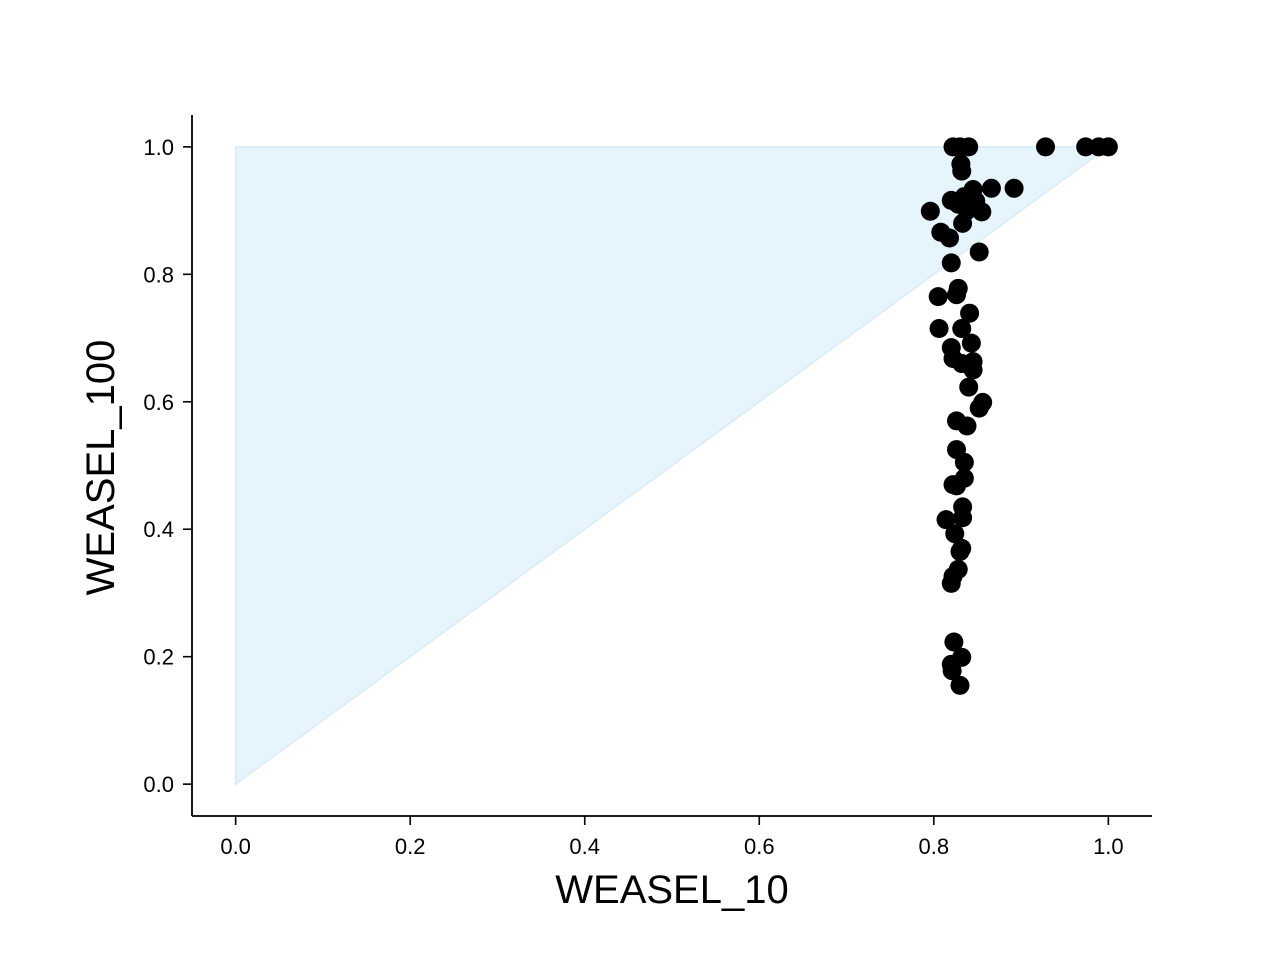  I want to click on x-tick-label: 1.0, so click(1108, 846).